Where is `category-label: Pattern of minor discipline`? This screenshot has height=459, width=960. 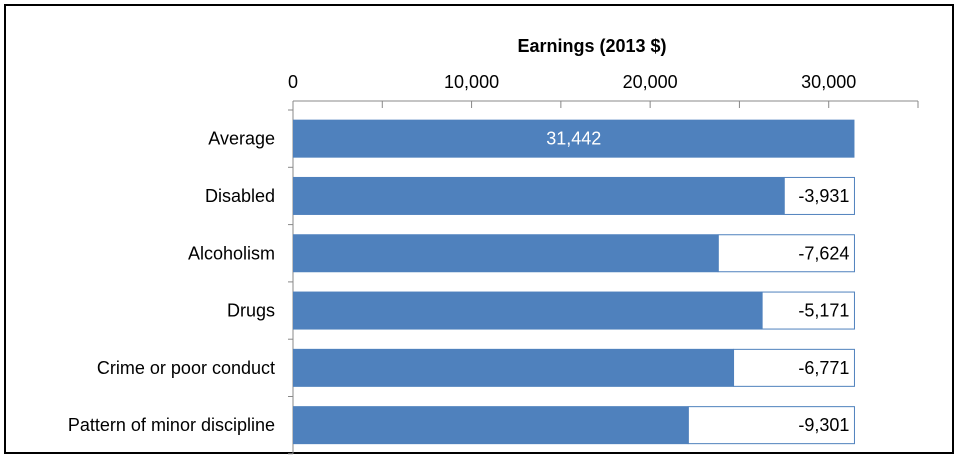 category-label: Pattern of minor discipline is located at coordinates (171, 425).